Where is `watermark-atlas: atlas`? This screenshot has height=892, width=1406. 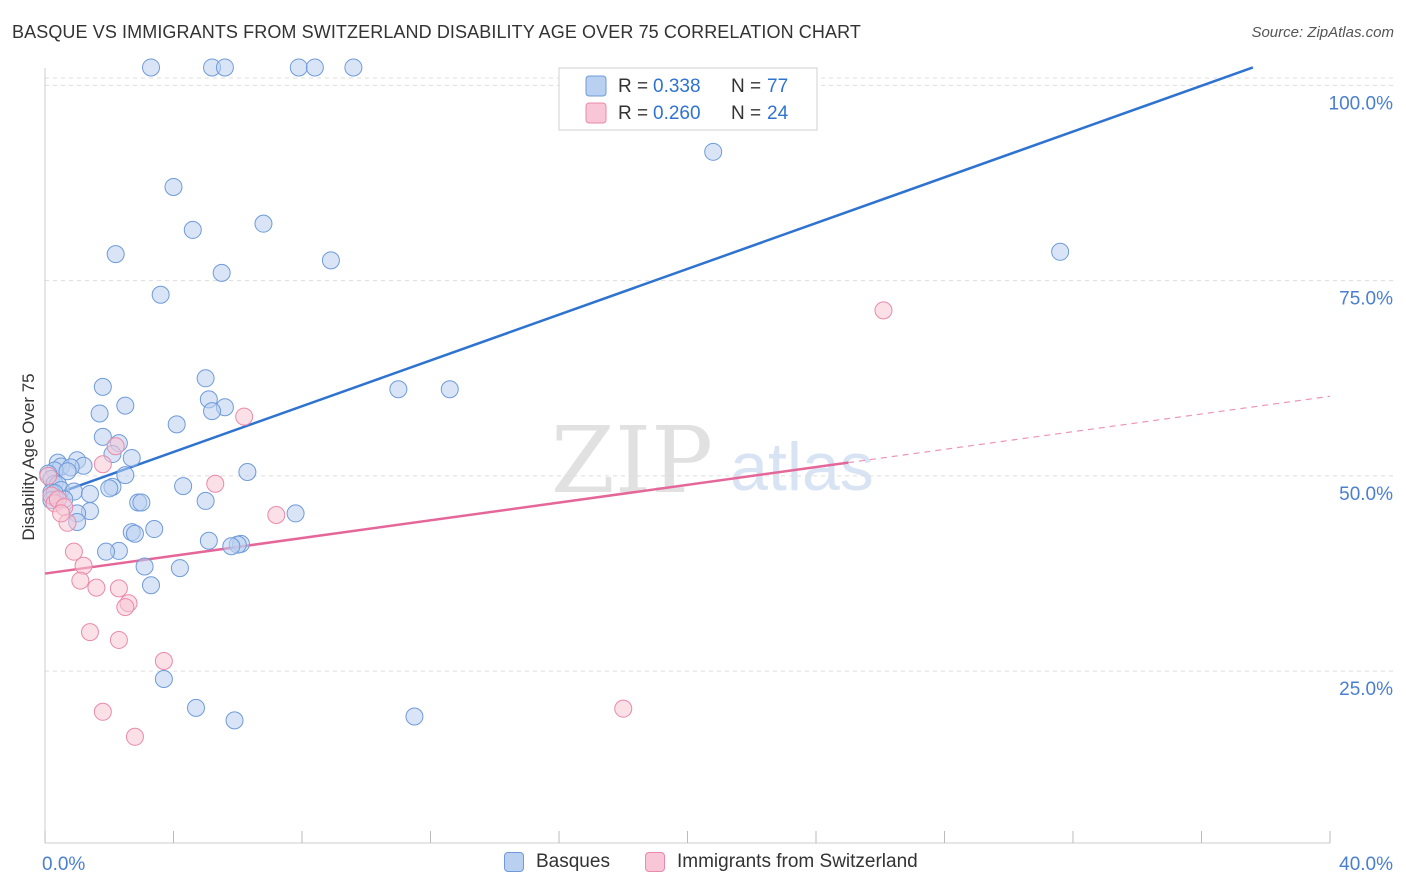
watermark-atlas: atlas is located at coordinates (802, 467).